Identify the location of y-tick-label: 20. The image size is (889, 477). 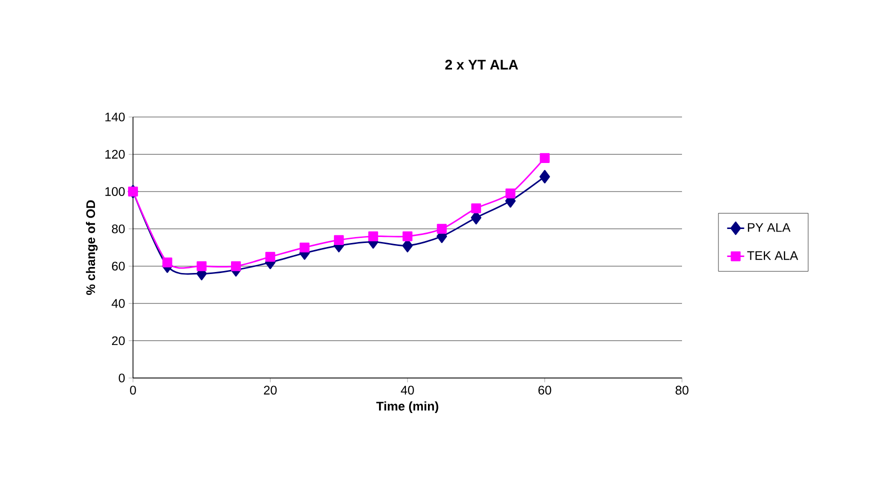
(118, 341).